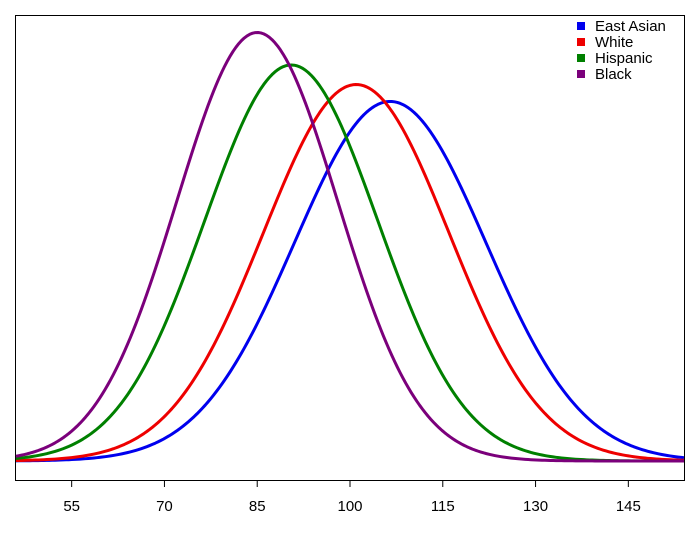 The height and width of the screenshot is (560, 700). Describe the element at coordinates (628, 506) in the screenshot. I see `x-tick-label: 145` at that location.